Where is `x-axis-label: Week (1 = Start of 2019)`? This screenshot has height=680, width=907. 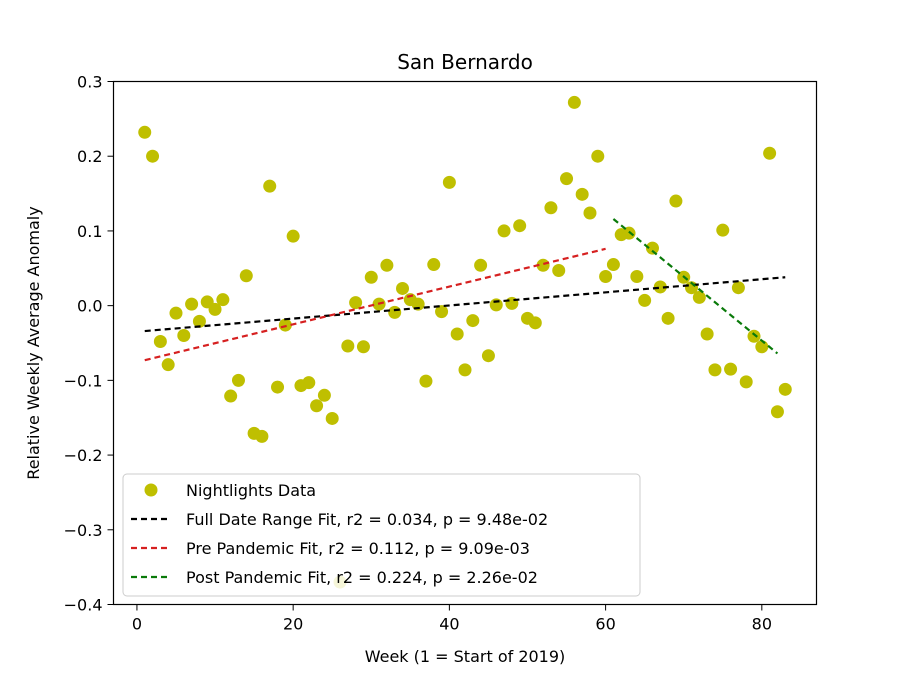
x-axis-label: Week (1 = Start of 2019) is located at coordinates (465, 656).